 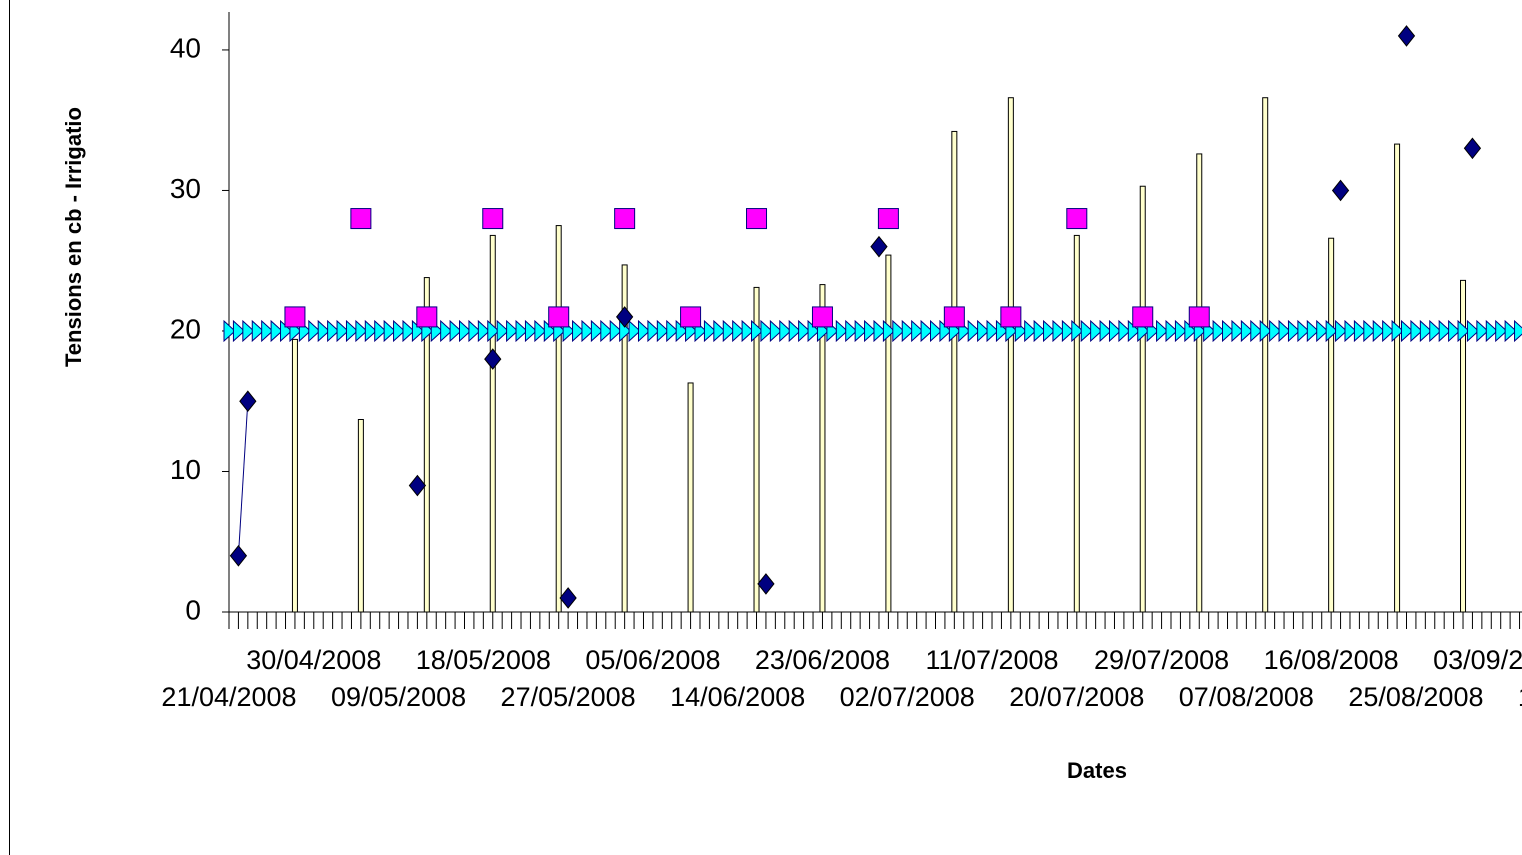 What do you see at coordinates (185, 328) in the screenshot?
I see `y-tick-label: 20` at bounding box center [185, 328].